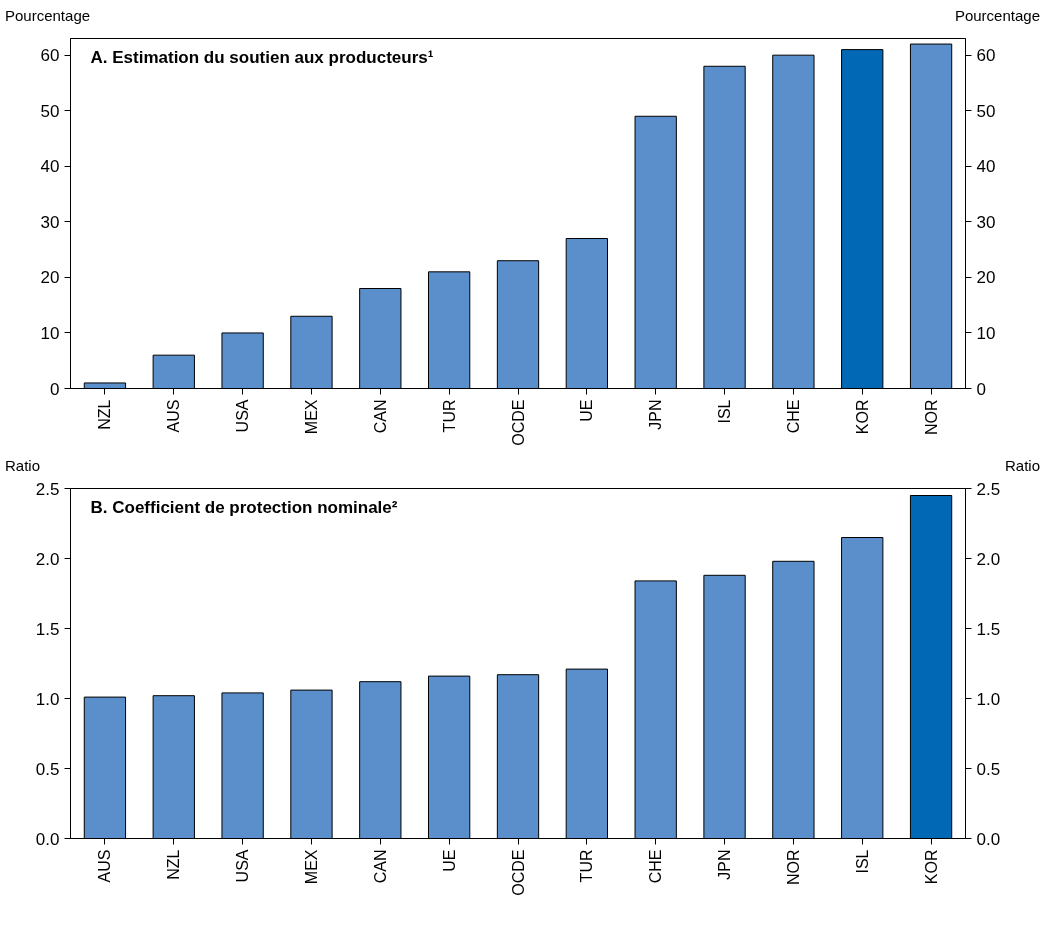 This screenshot has width=1053, height=925. Describe the element at coordinates (50, 167) in the screenshot. I see `y-tick-label: 40` at that location.